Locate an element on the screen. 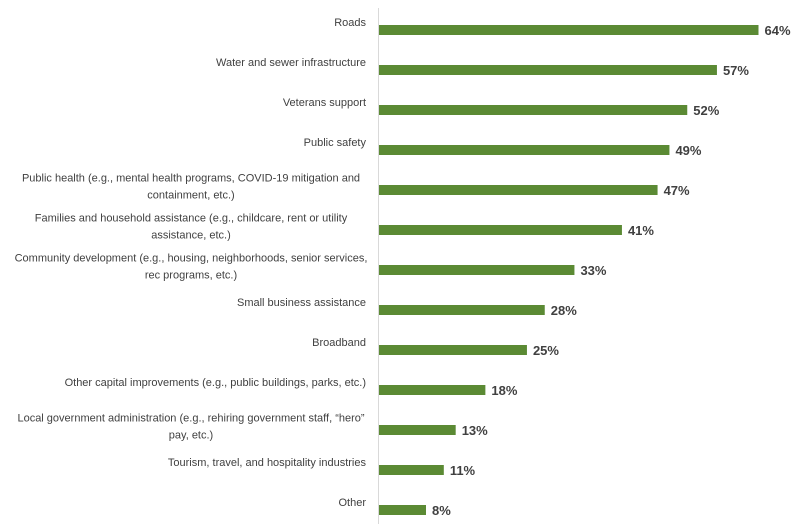 This screenshot has width=803, height=529. value-label: 41% is located at coordinates (641, 230).